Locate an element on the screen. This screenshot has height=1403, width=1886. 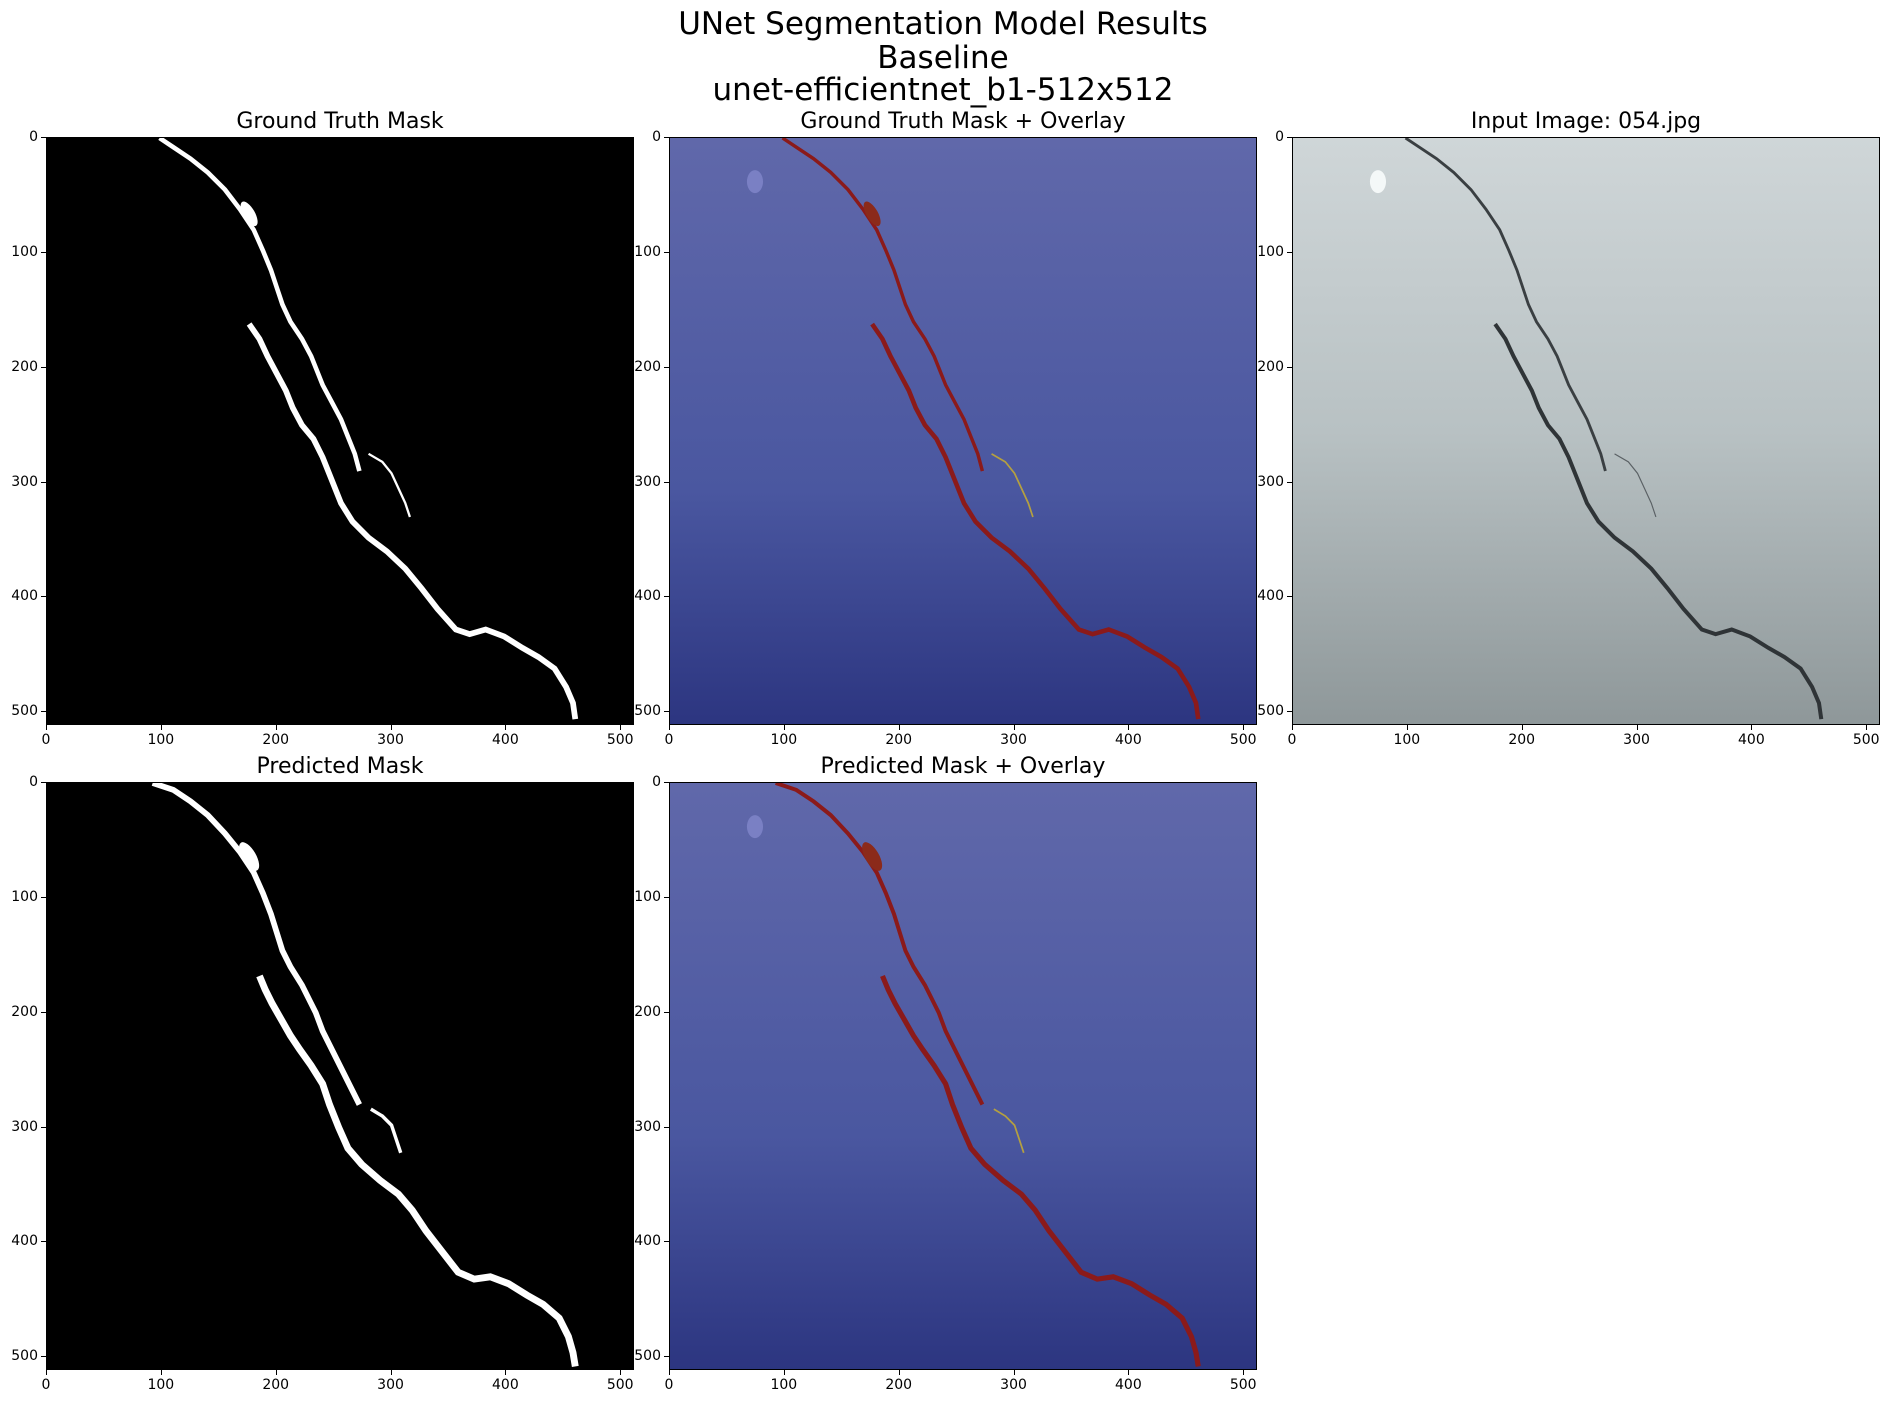
input-ytick-label: 500 is located at coordinates (1270, 711).